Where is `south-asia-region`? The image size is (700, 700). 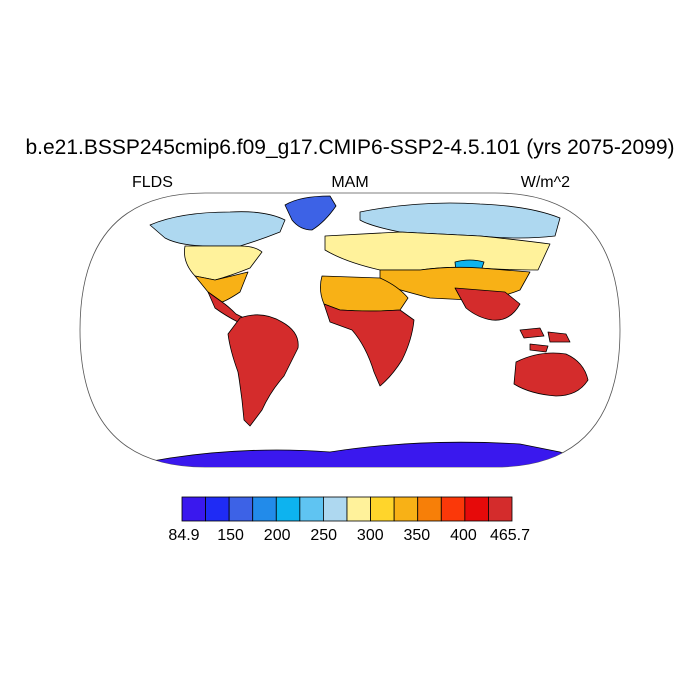 south-asia-region is located at coordinates (487, 304).